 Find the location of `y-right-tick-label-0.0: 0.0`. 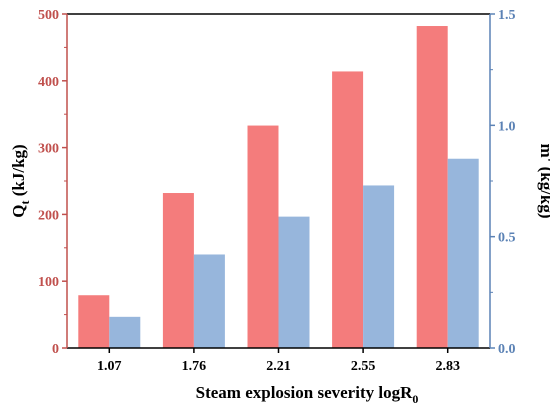

y-right-tick-label-0.0: 0.0 is located at coordinates (507, 349).